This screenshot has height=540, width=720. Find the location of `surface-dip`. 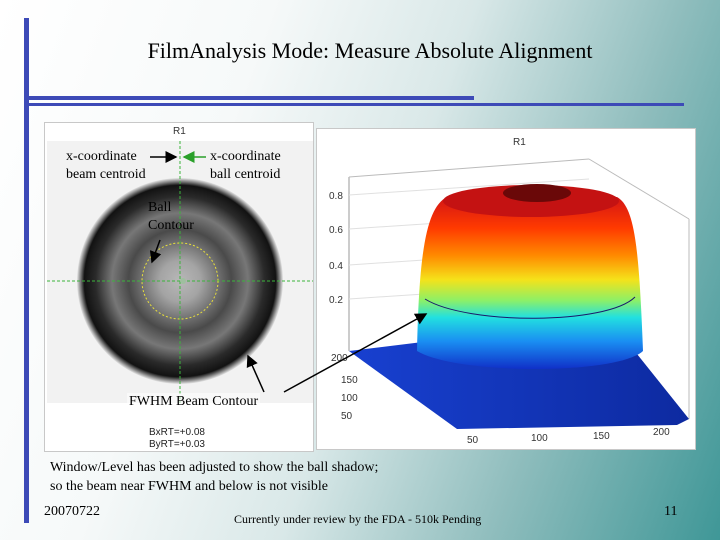

surface-dip is located at coordinates (537, 193).